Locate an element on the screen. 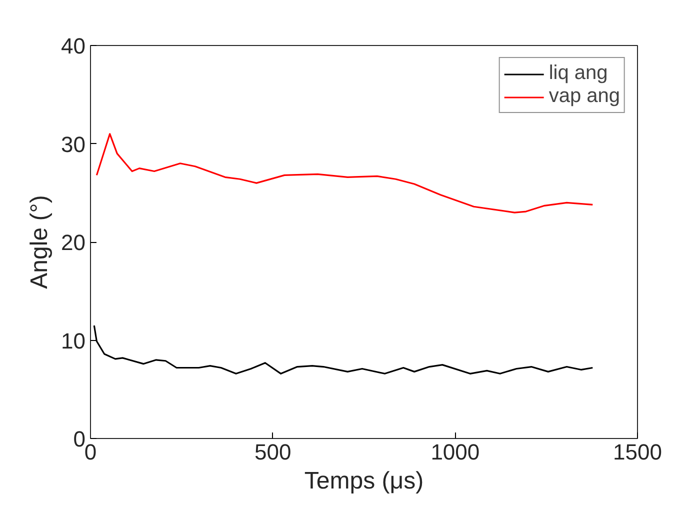 This screenshot has height=523, width=682. legend-label: liq ang is located at coordinates (578, 73).